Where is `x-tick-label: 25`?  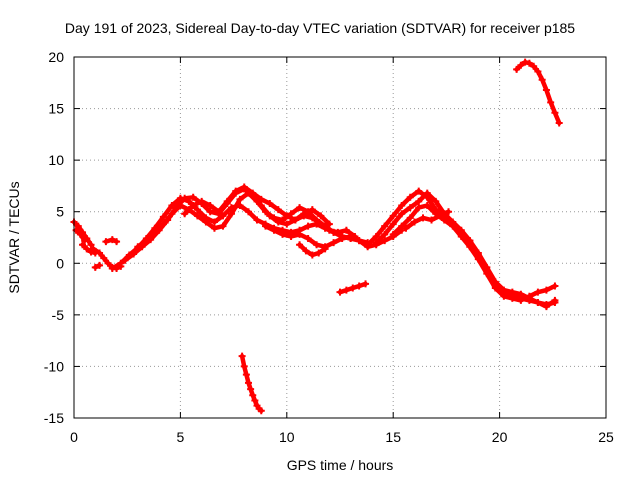
x-tick-label: 25 is located at coordinates (606, 437).